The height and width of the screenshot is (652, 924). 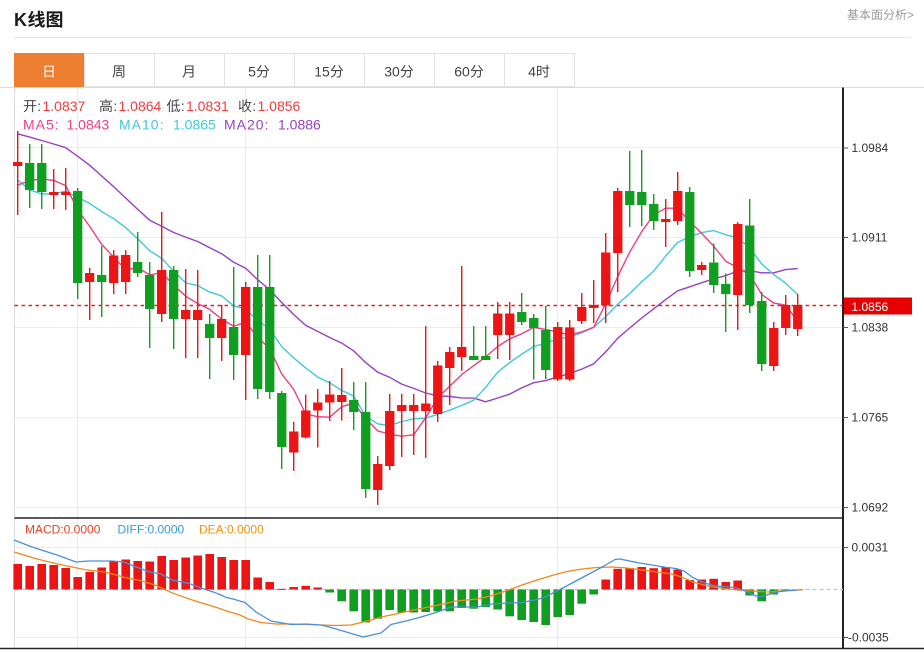 What do you see at coordinates (322, 72) in the screenshot?
I see `svg-text: 15` at bounding box center [322, 72].